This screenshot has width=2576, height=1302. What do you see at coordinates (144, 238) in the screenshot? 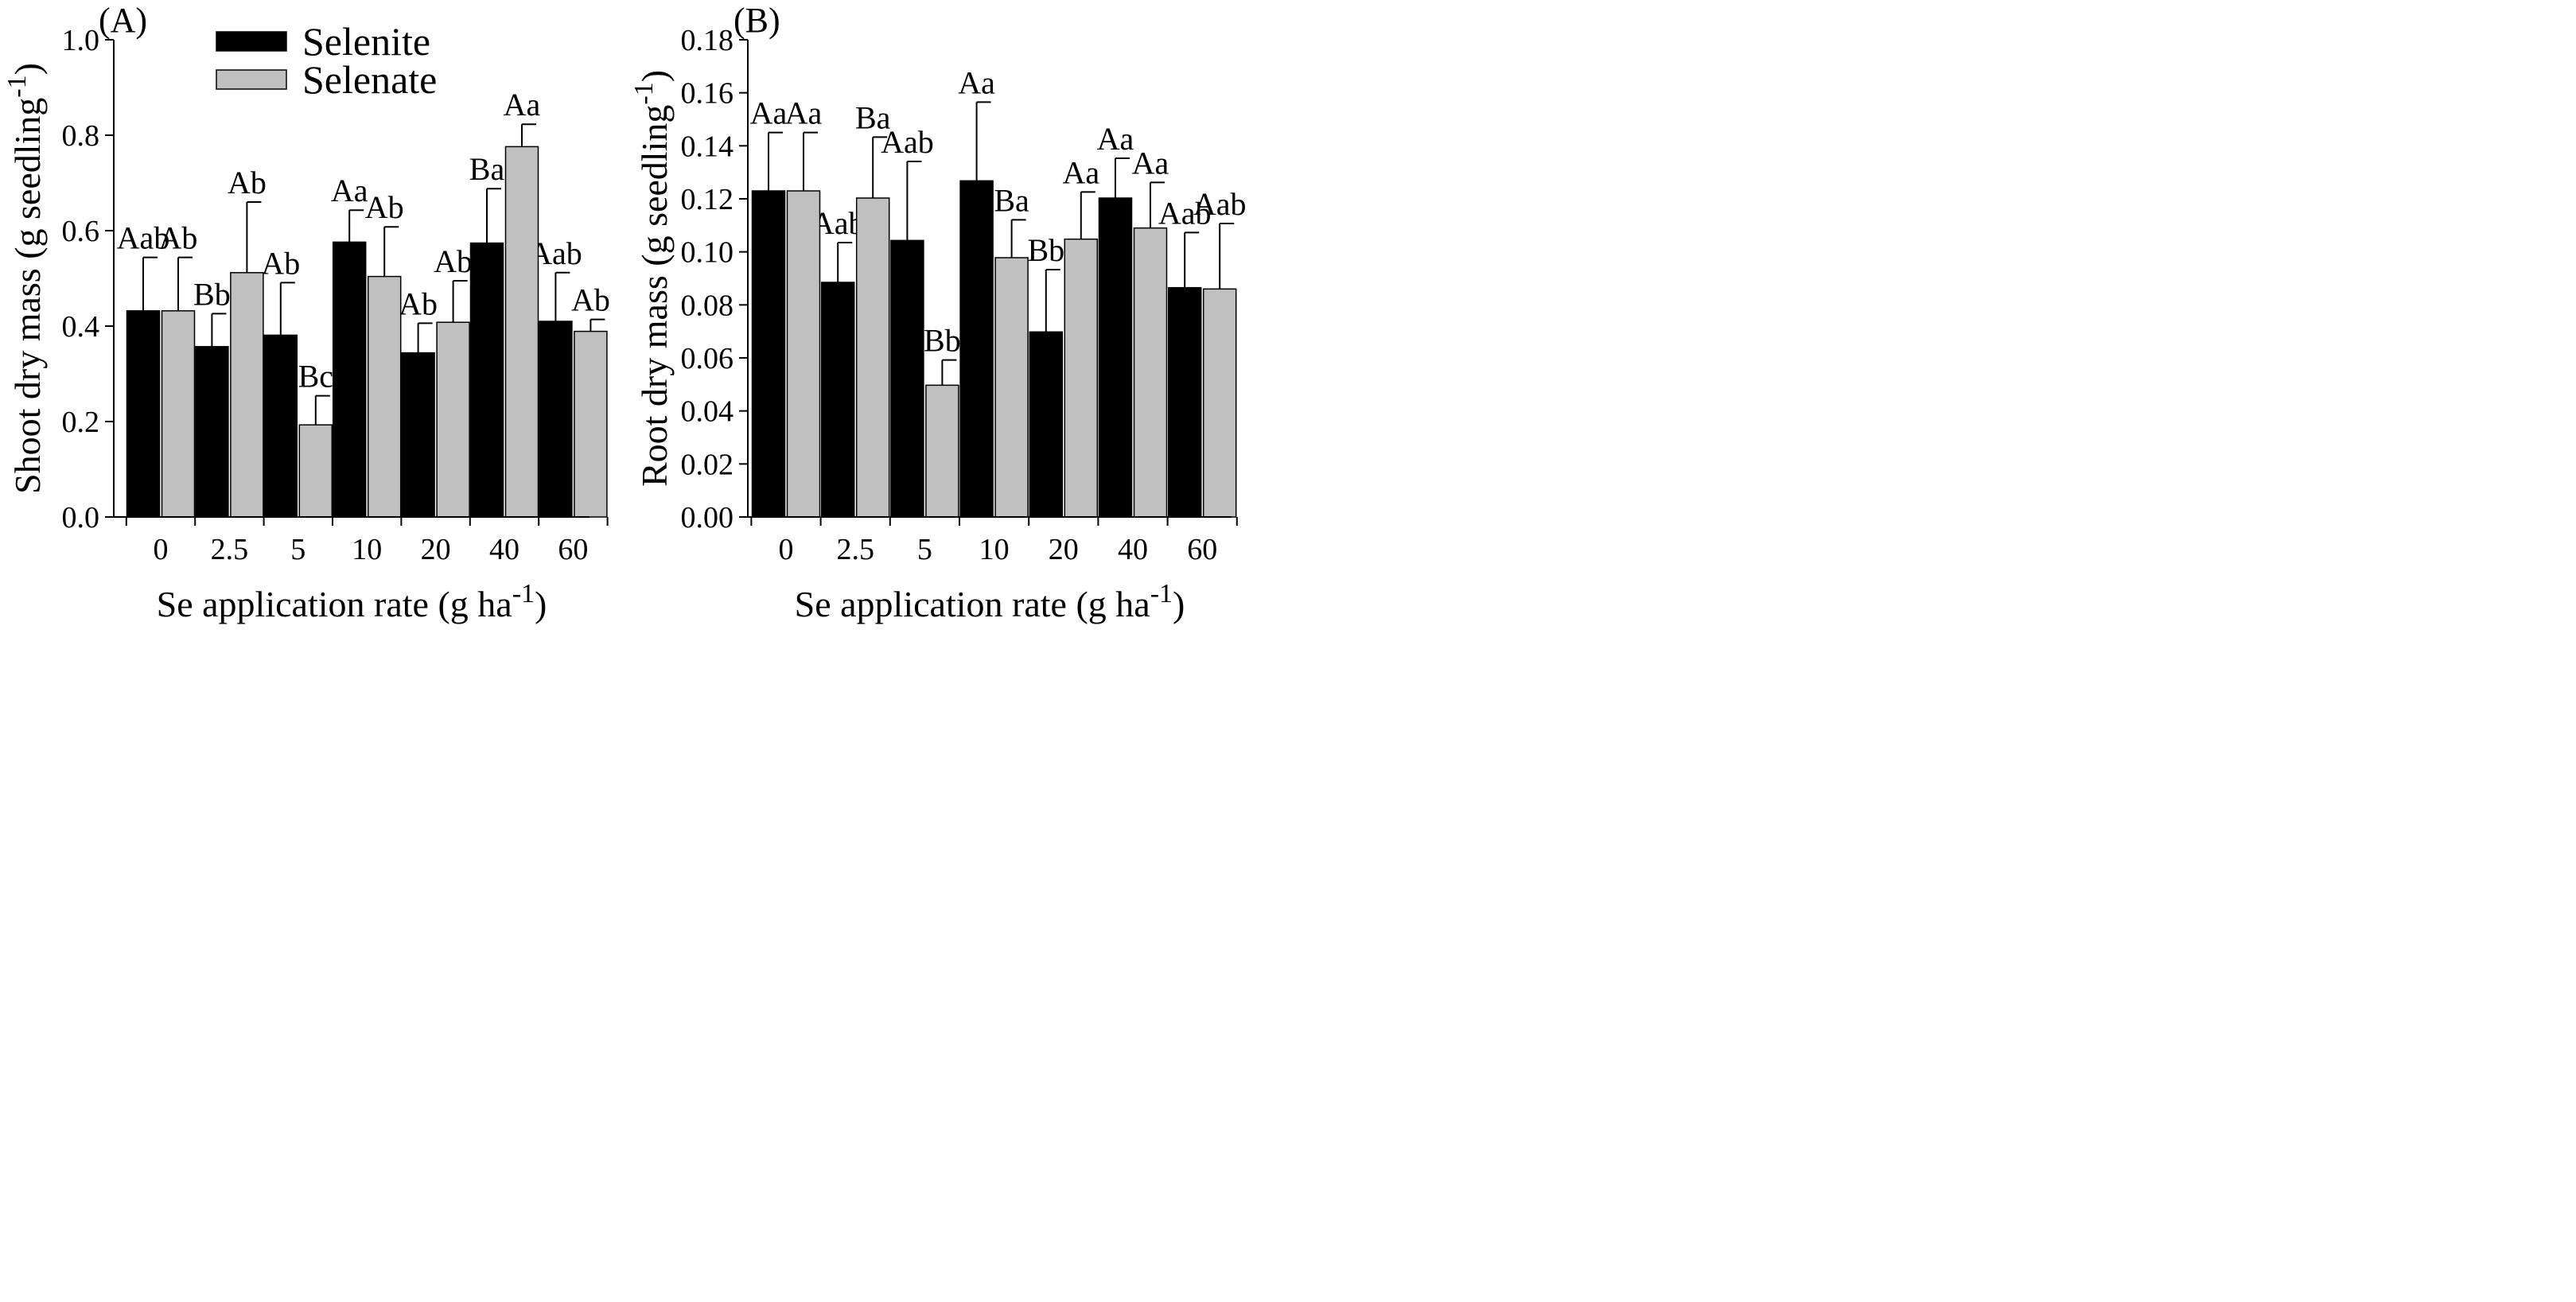
I see `significance-label-selenite-0: Aab` at bounding box center [144, 238].